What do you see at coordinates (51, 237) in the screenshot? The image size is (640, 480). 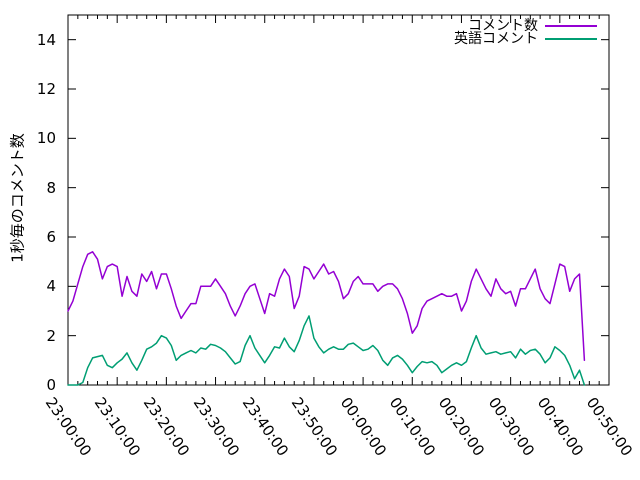 I see `y-tick-label: 6` at bounding box center [51, 237].